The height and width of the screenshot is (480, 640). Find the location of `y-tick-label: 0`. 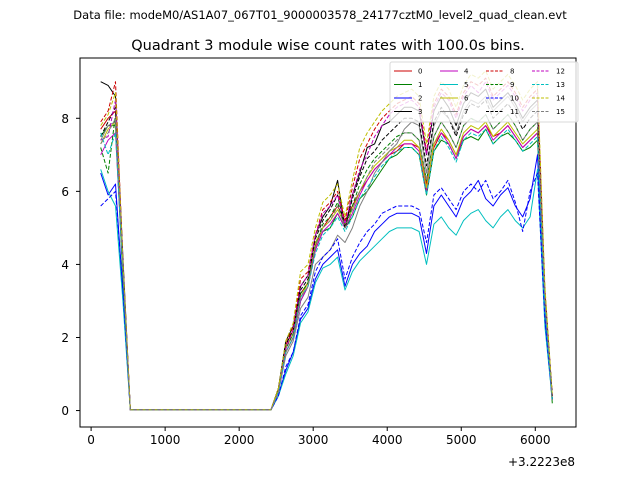

y-tick-label: 0 is located at coordinates (65, 411).